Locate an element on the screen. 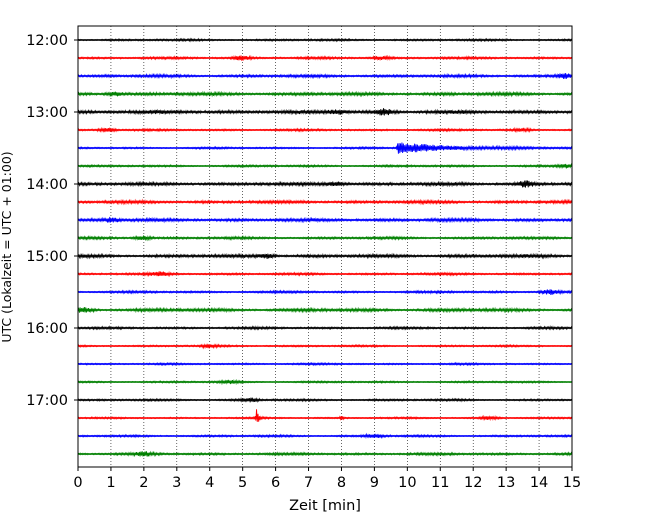 This screenshot has width=650, height=520. trace-15:30 is located at coordinates (325, 292).